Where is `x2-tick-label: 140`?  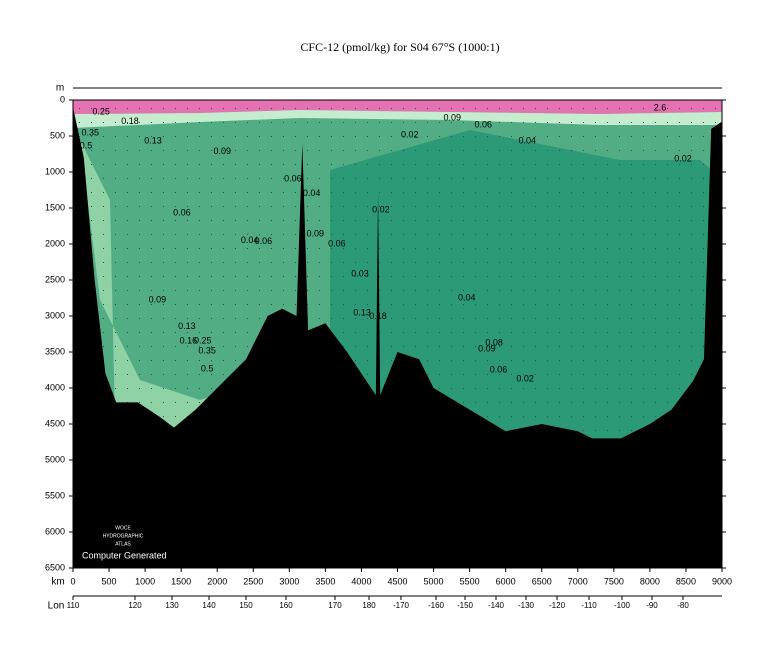 x2-tick-label: 140 is located at coordinates (209, 605).